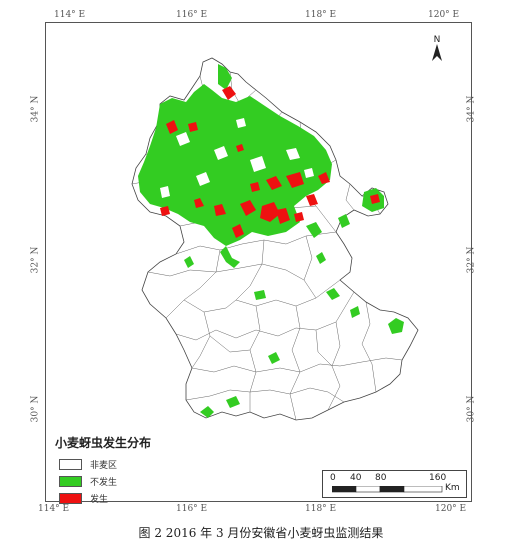 The image size is (522, 546). Describe the element at coordinates (192, 509) in the screenshot. I see `bottom-tick-116: 116° E` at that location.